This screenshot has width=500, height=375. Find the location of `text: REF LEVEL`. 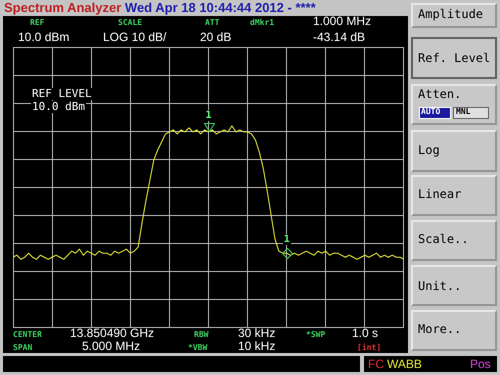

text: REF LEVEL is located at coordinates (62, 93).